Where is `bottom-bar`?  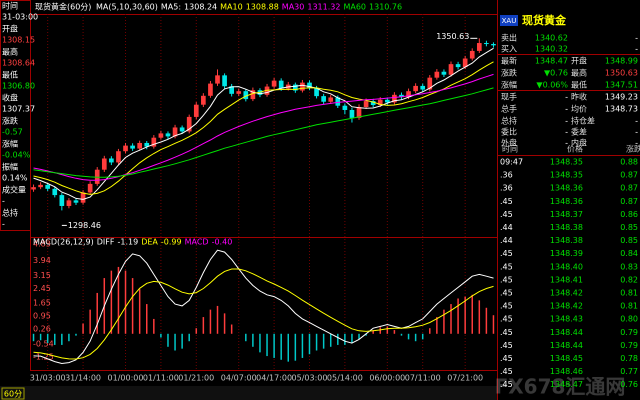 bottom-bar is located at coordinates (248, 393).